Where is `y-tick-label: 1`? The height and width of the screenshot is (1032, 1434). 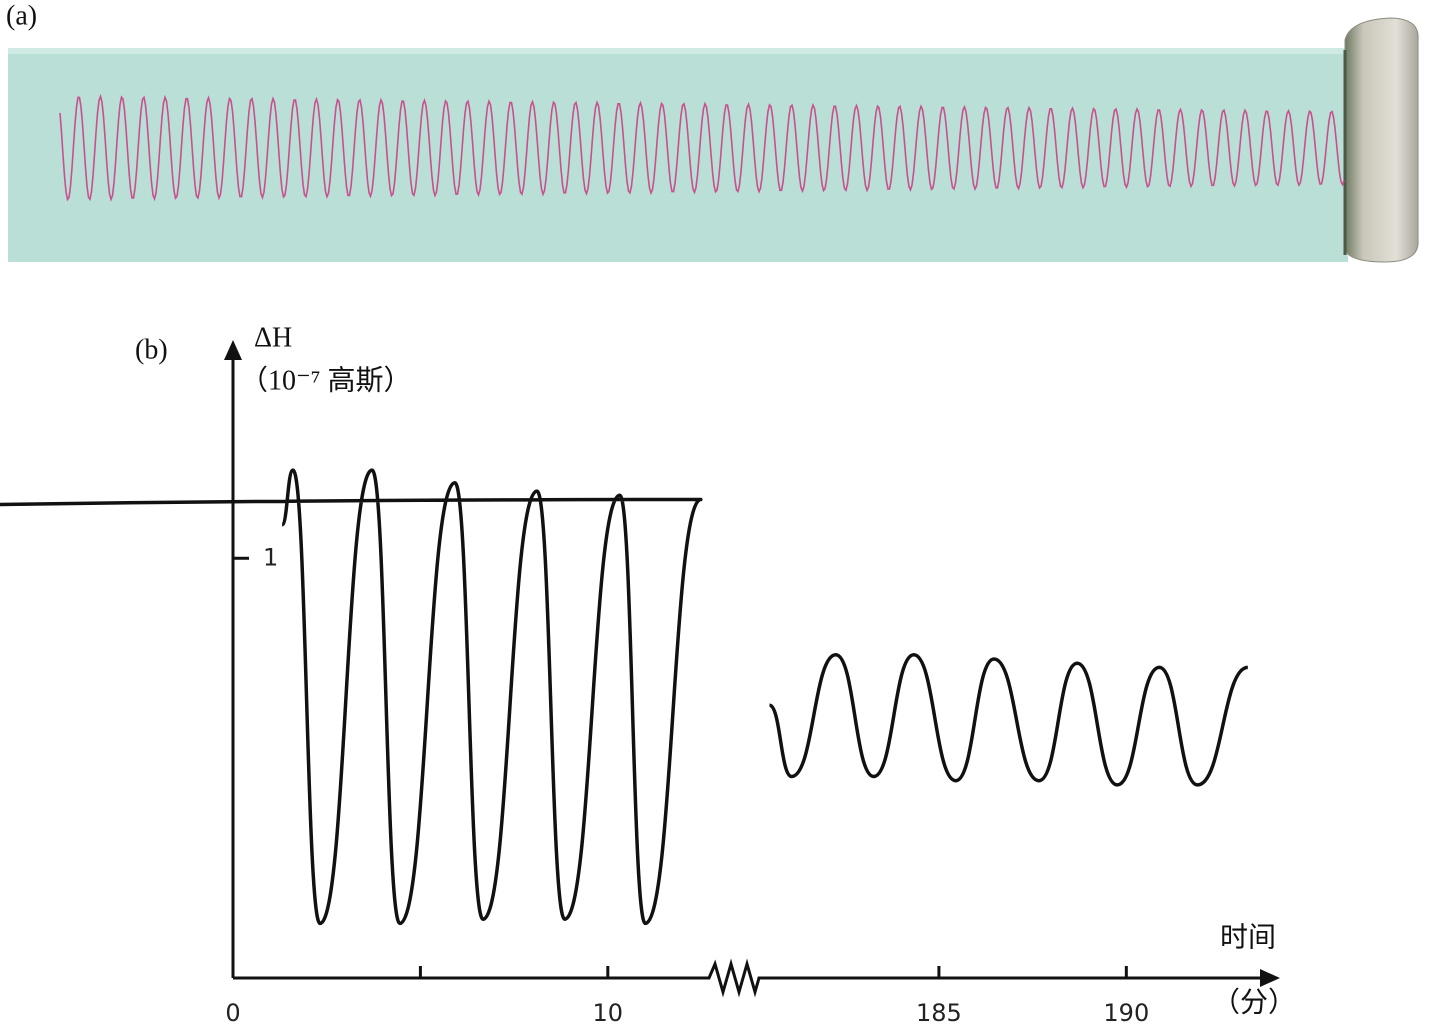 y-tick-label: 1 is located at coordinates (270, 557).